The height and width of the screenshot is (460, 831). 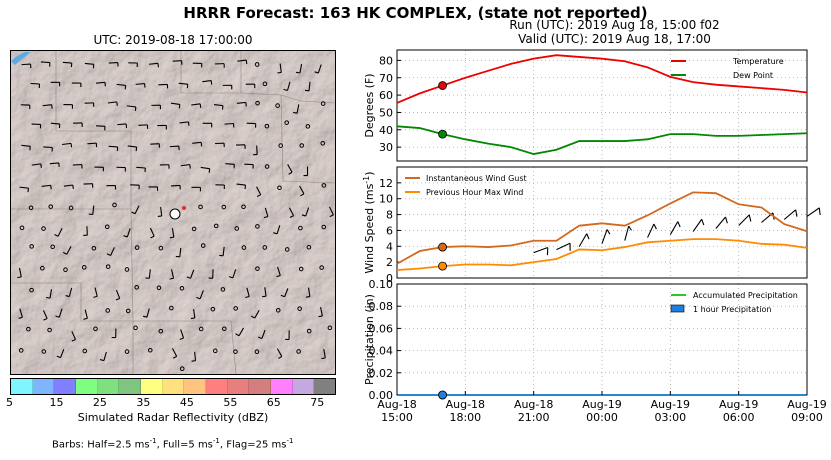 I want to click on y-tick-label: 0.04, so click(x=381, y=351).